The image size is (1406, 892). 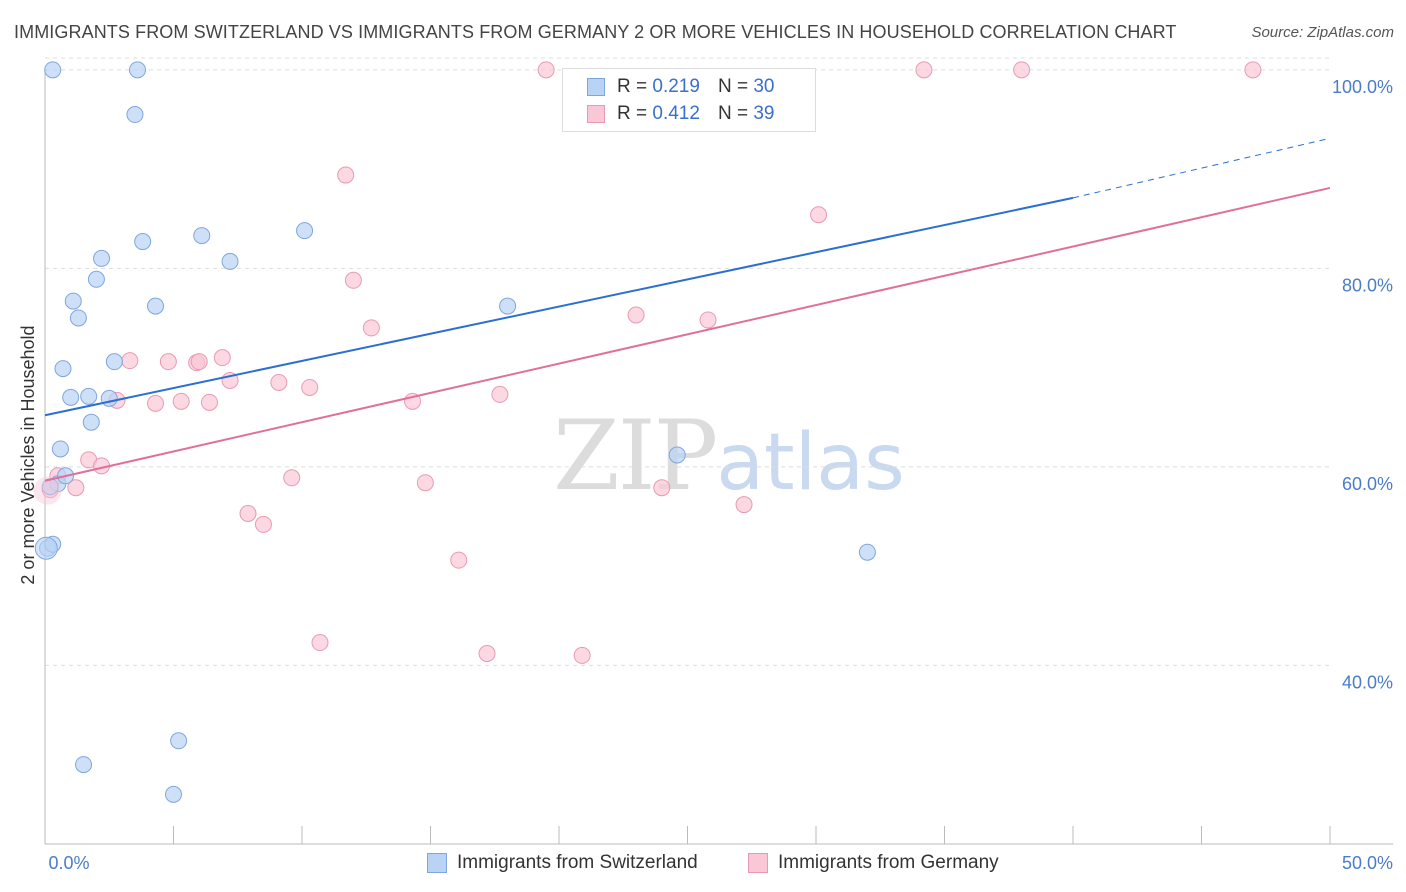 I want to click on bottom-legend-switzerland: Immigrants from Switzerland, so click(x=562, y=863).